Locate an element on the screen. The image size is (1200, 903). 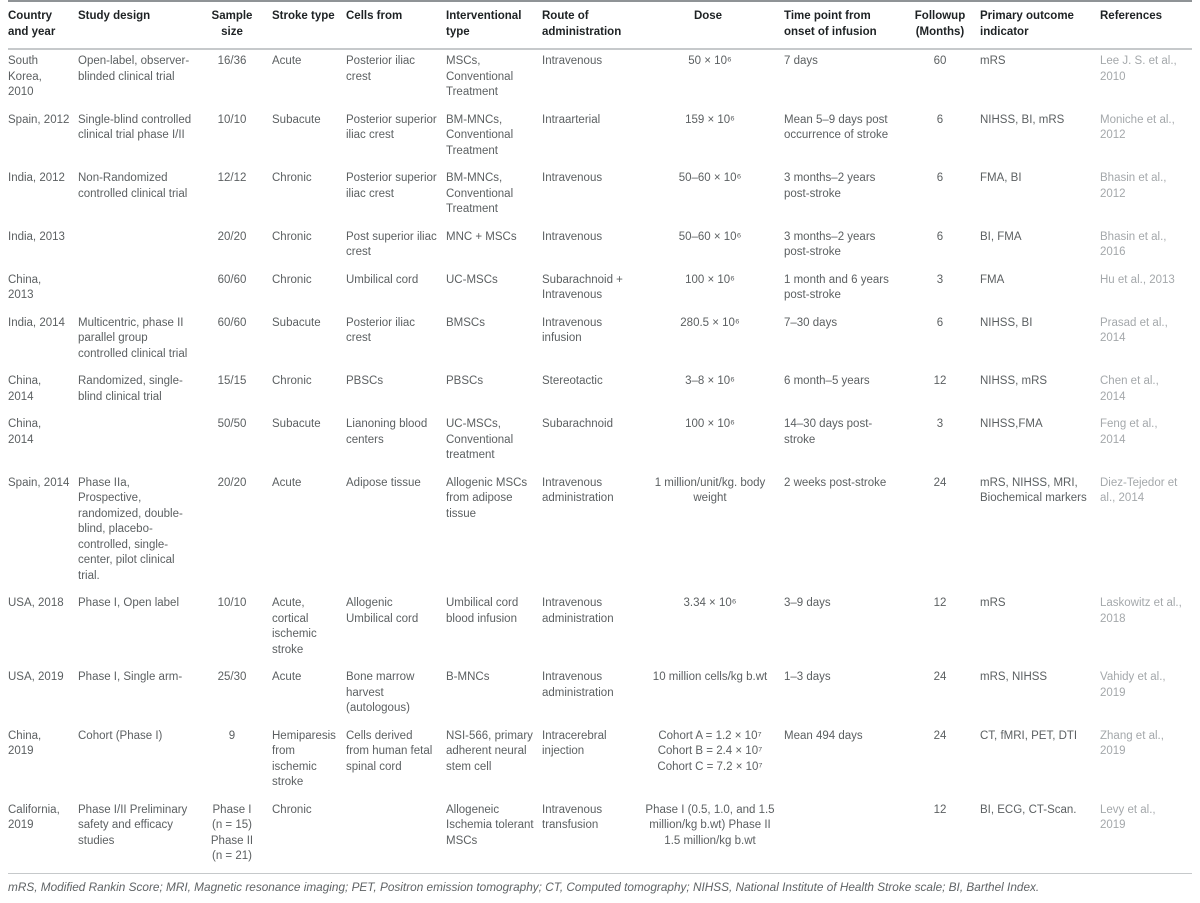
table-cell: 12/12 is located at coordinates (232, 178).